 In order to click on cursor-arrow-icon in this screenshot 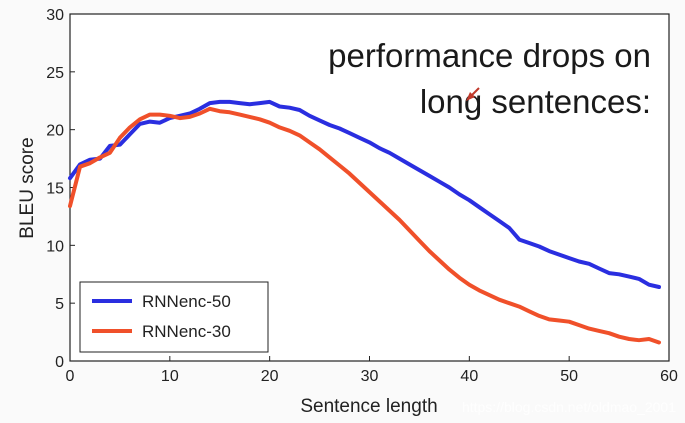, I will do `click(473, 94)`.